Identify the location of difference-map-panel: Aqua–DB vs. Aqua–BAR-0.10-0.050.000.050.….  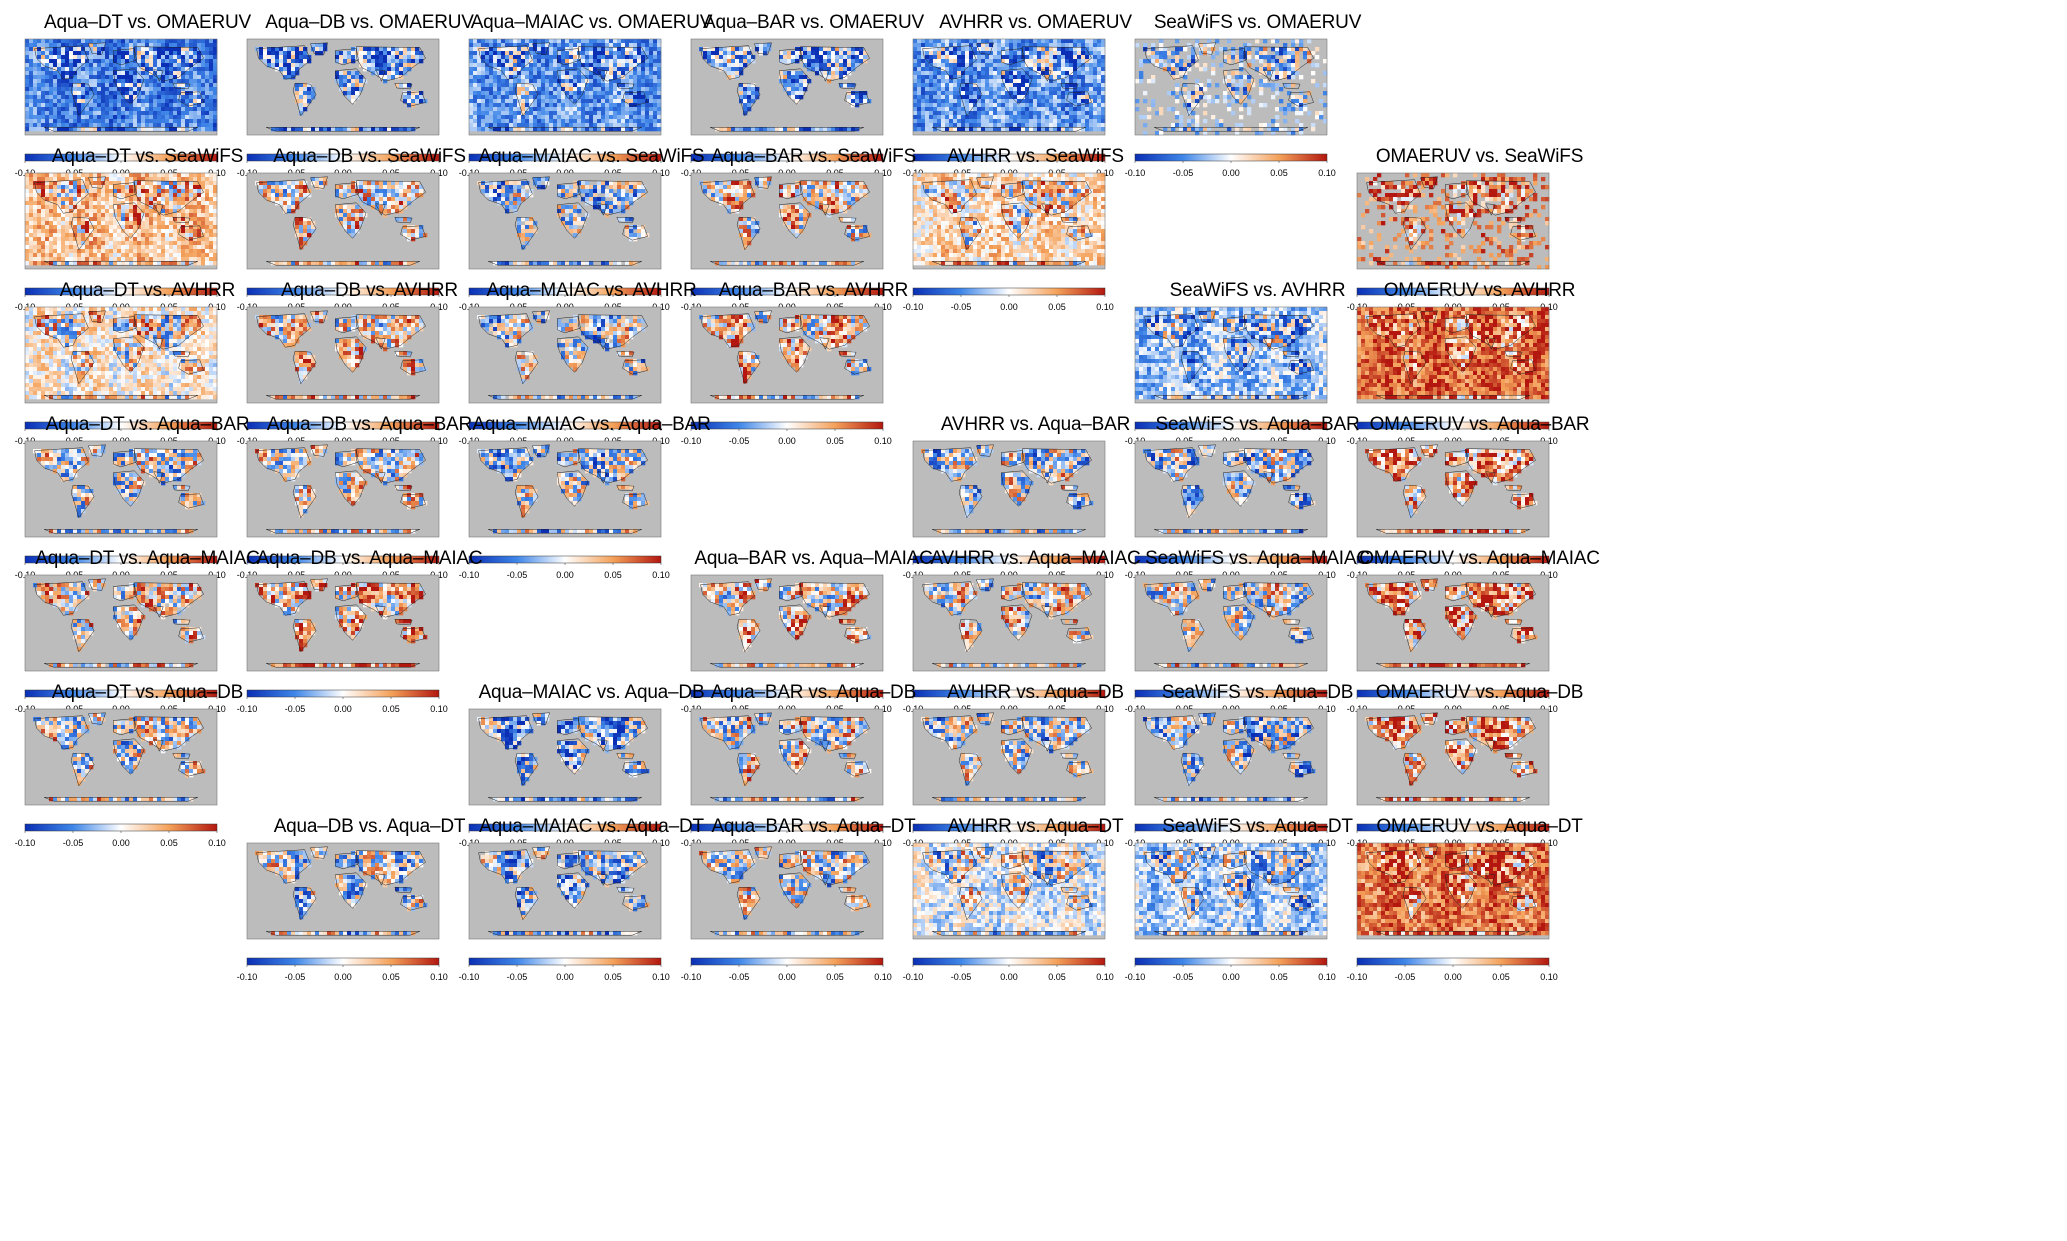
(369, 492).